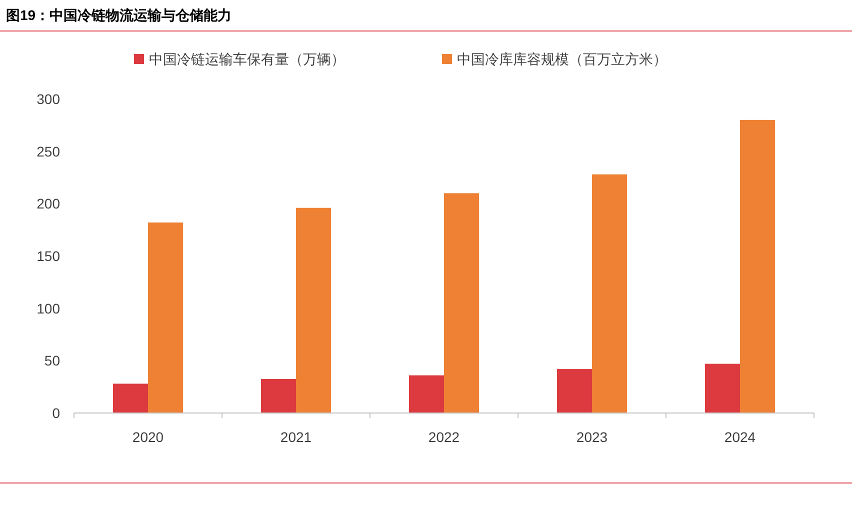 The image size is (852, 508). I want to click on y-tick-label: 100, so click(48, 308).